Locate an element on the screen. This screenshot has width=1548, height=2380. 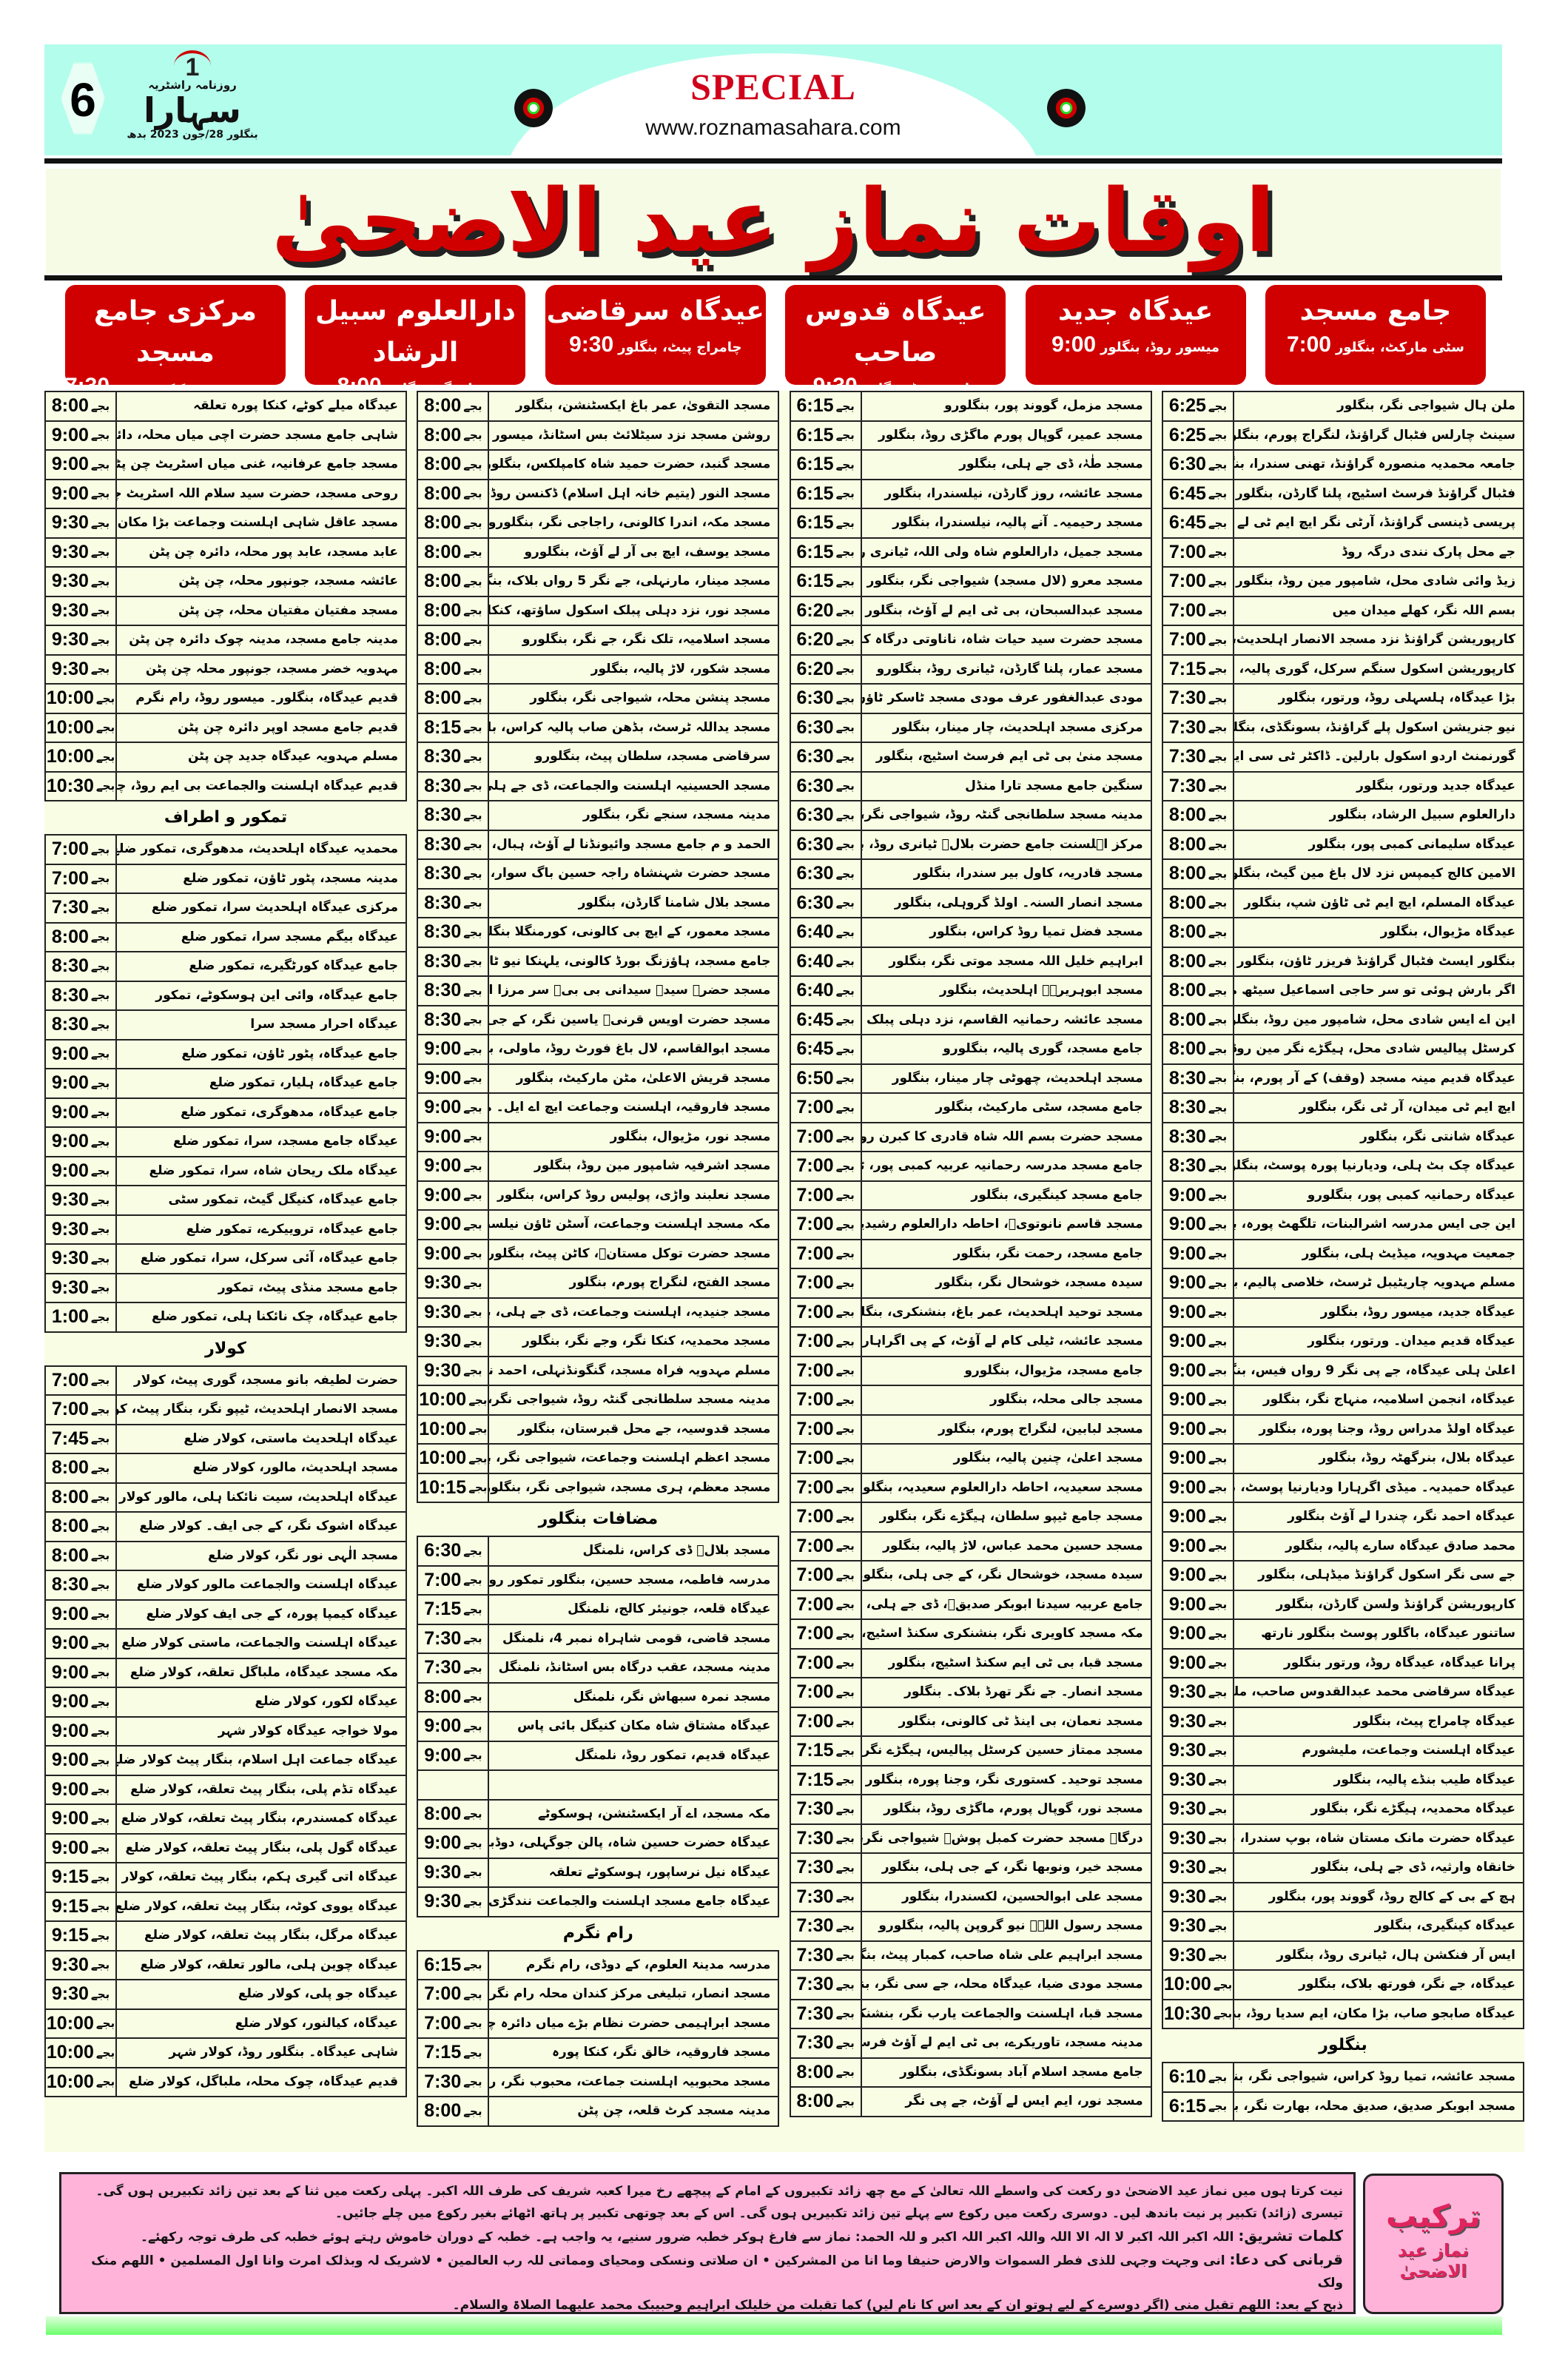
venue-name: عیدگاہ اہلسنت والجماعت مالور کولار ضلع is located at coordinates (260, 1585).